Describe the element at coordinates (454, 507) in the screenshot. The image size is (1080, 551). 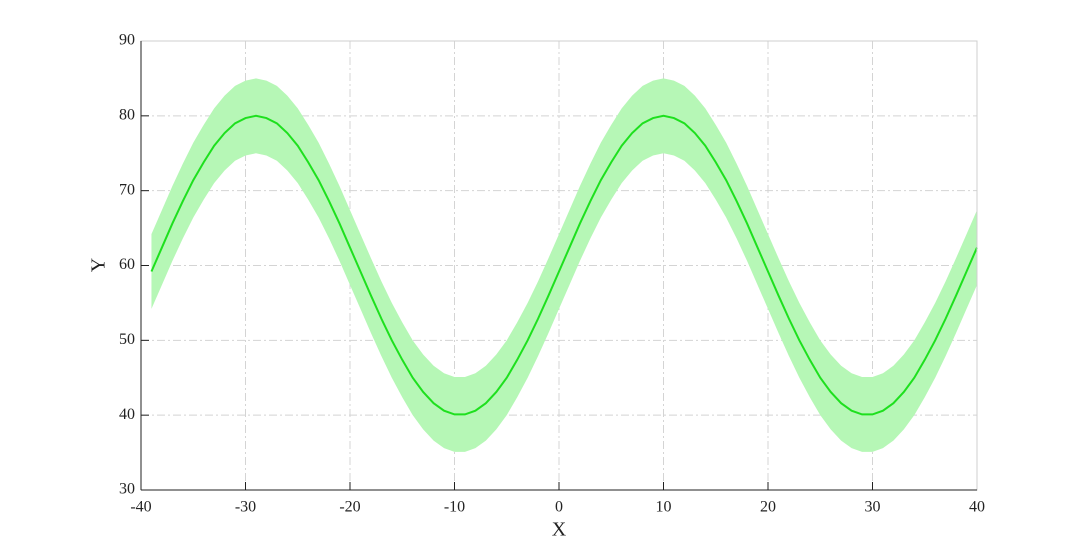
I see `x-tick-label: -10` at that location.